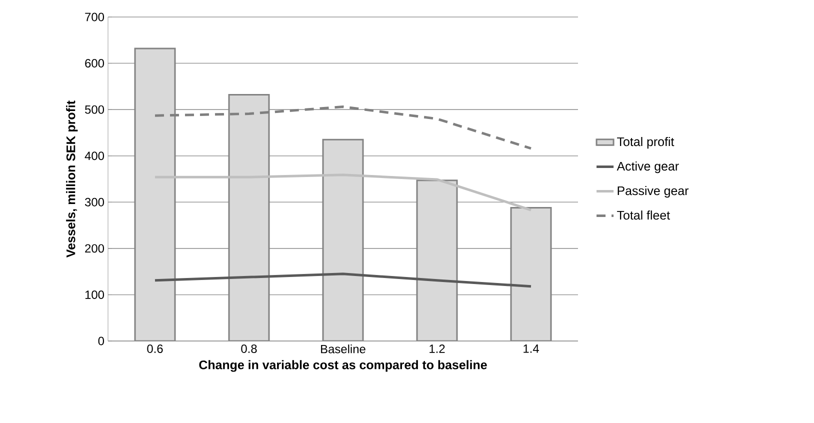 The height and width of the screenshot is (423, 814). I want to click on legend-label: Active gear, so click(647, 167).